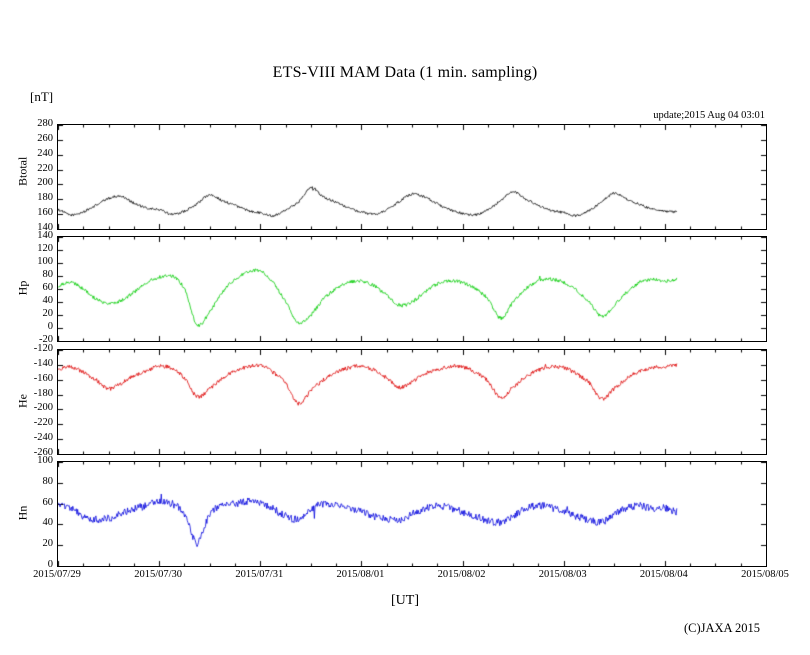 Image resolution: width=810 pixels, height=655 pixels. I want to click on y-tick-label: 240, so click(45, 153).